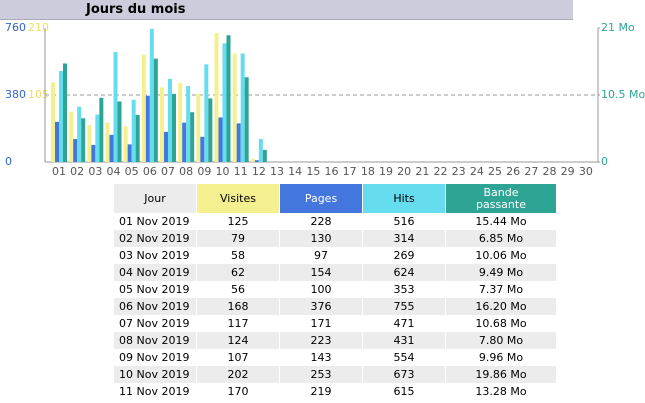 The height and width of the screenshot is (403, 645). I want to click on column-header: Jour, so click(155, 198).